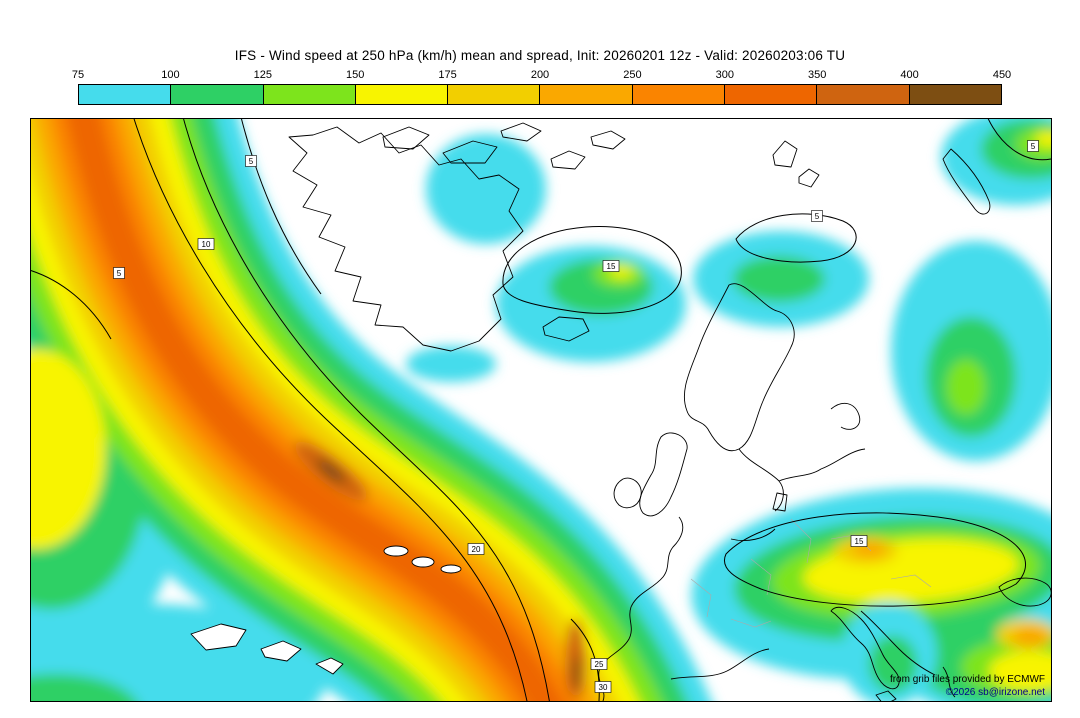  I want to click on svg-text: 25, so click(599, 664).